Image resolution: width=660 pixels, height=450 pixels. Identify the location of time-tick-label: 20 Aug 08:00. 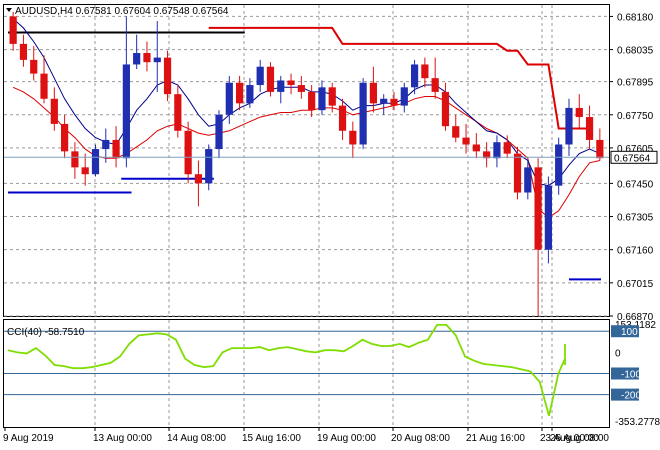
(420, 438).